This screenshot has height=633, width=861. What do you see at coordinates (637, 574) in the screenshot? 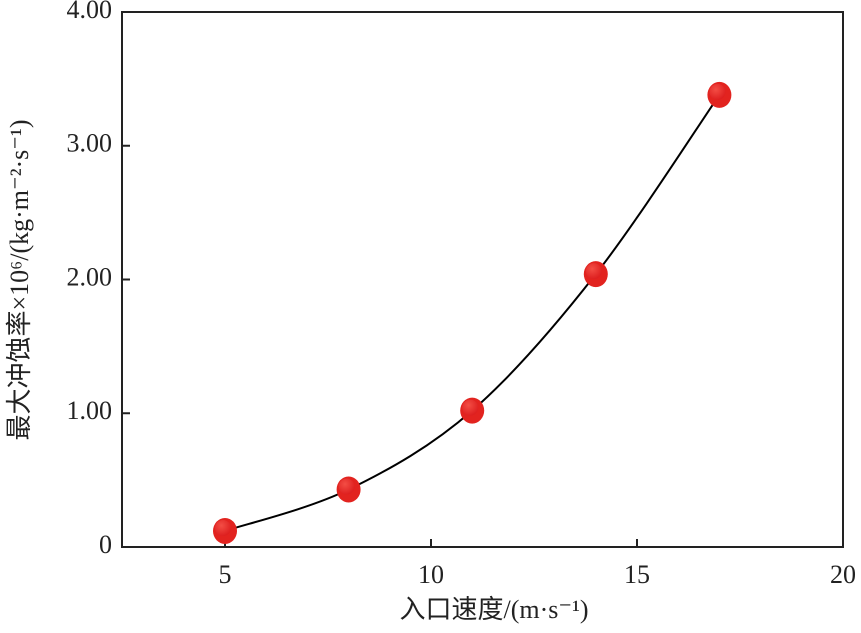
I see `x-tick-label: 15` at bounding box center [637, 574].